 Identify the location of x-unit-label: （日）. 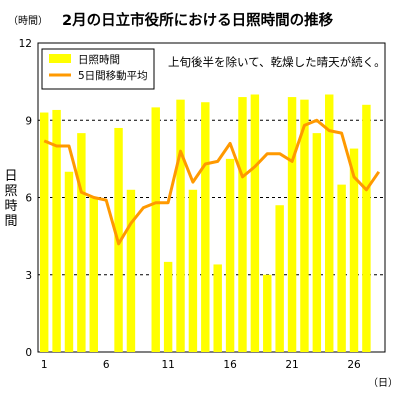
(383, 383).